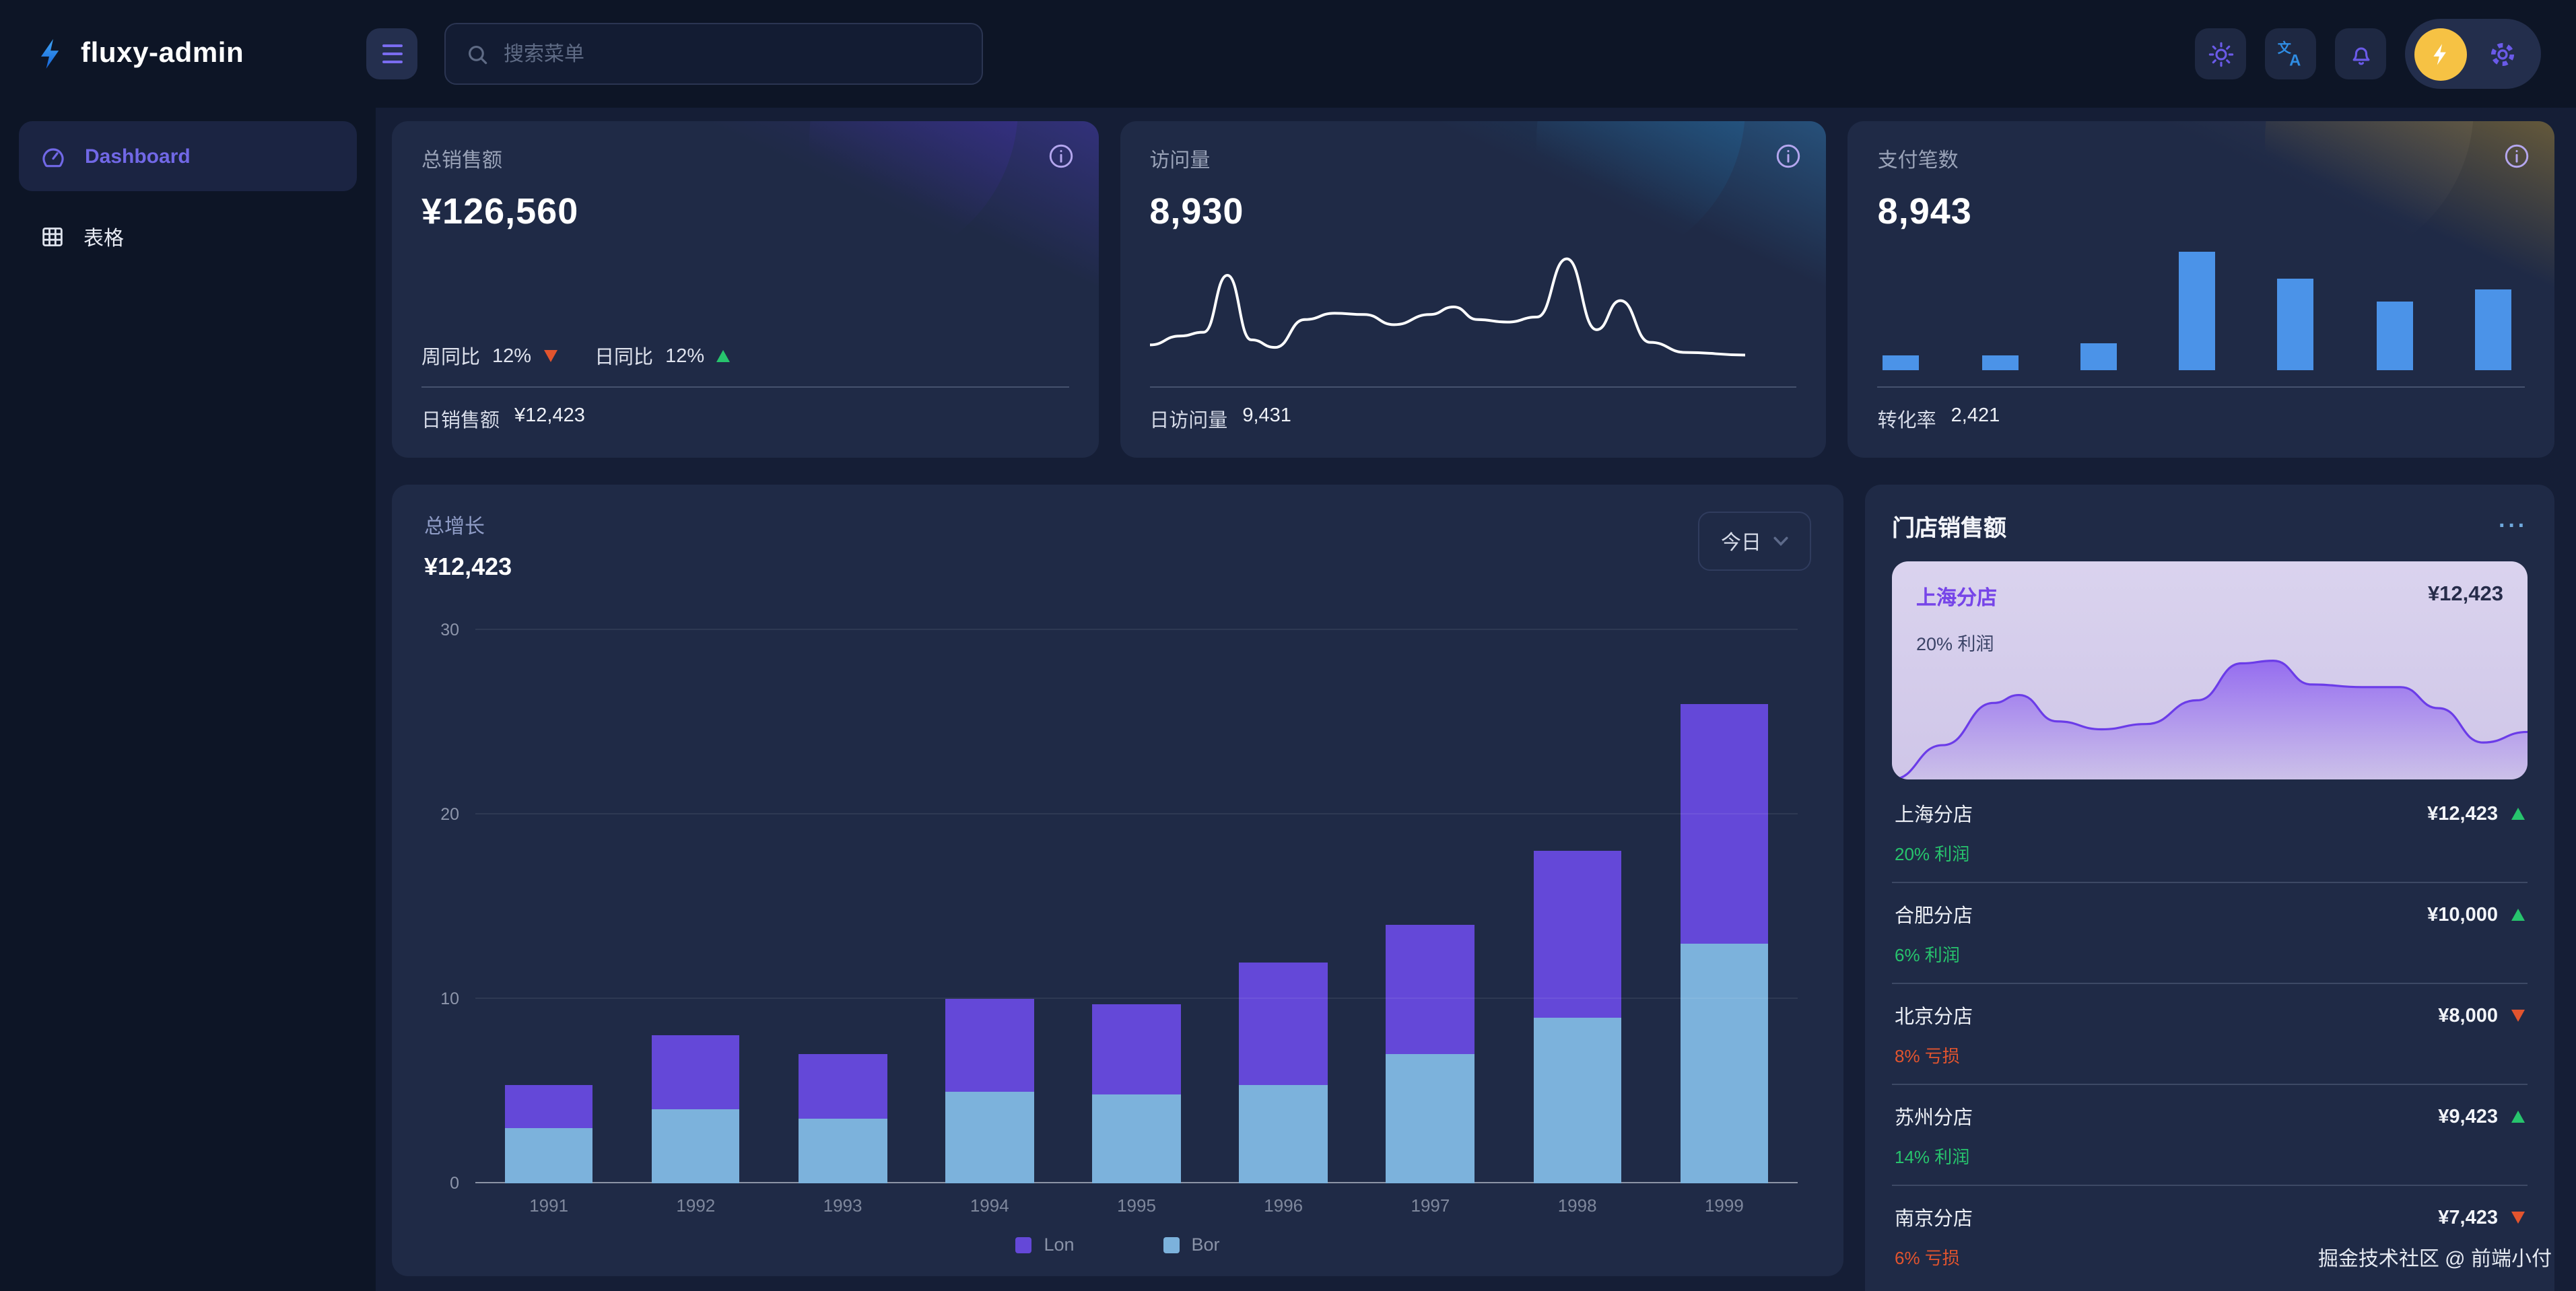 This screenshot has width=2576, height=1291. What do you see at coordinates (1934, 917) in the screenshot?
I see `store-name: 合肥分店` at bounding box center [1934, 917].